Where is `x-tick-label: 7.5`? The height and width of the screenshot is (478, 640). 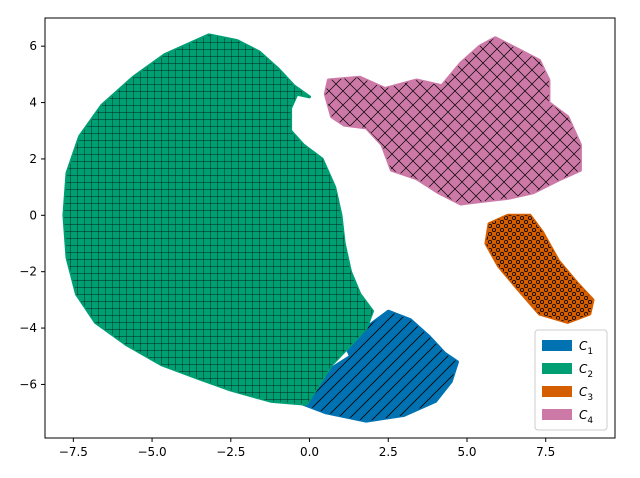 x-tick-label: 7.5 is located at coordinates (545, 452).